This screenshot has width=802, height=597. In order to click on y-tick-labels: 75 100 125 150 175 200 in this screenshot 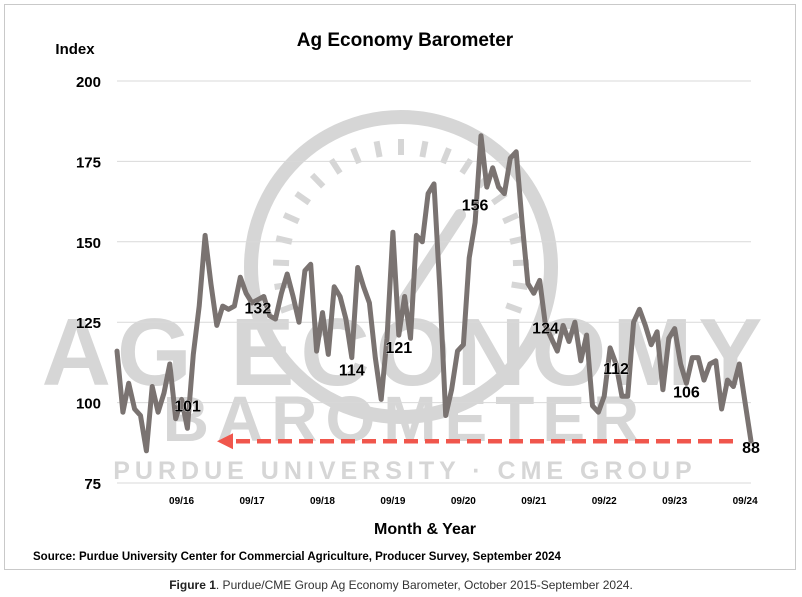, I will do `click(88, 283)`.